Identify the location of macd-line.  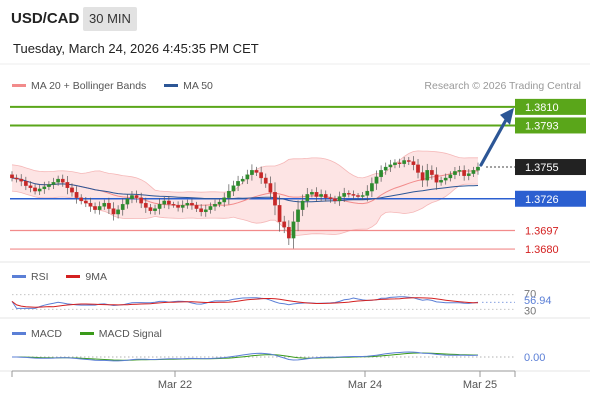
(245, 356).